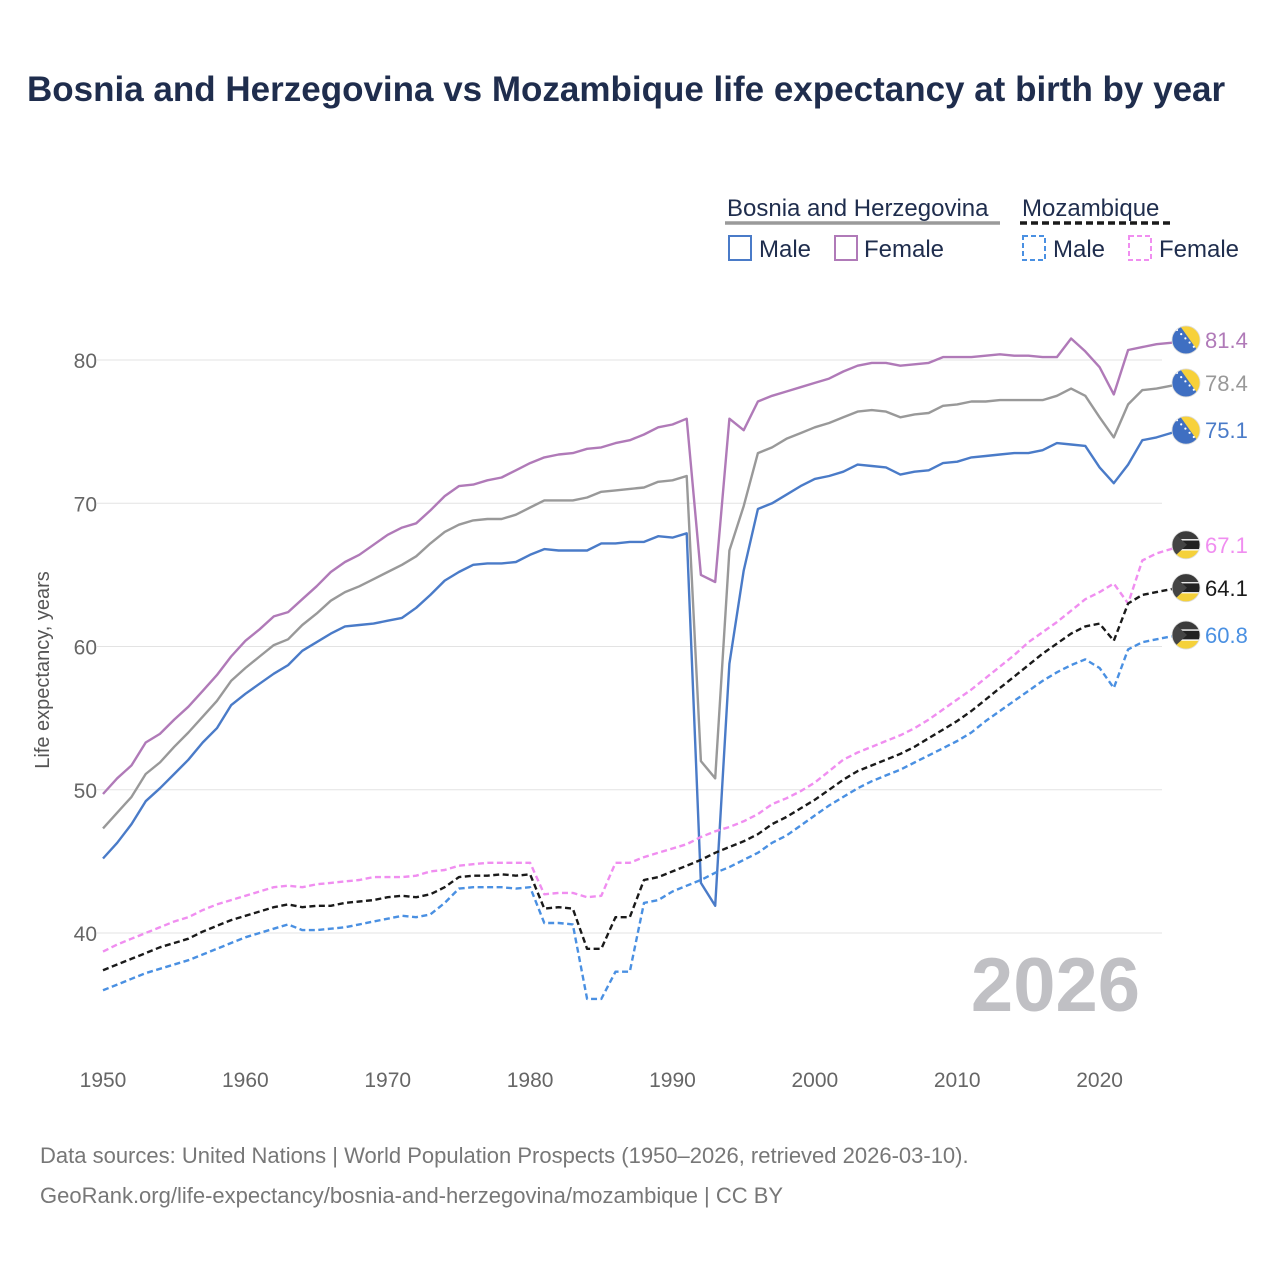  Describe the element at coordinates (1186, 588) in the screenshot. I see `flag-icon-moz_total` at that location.